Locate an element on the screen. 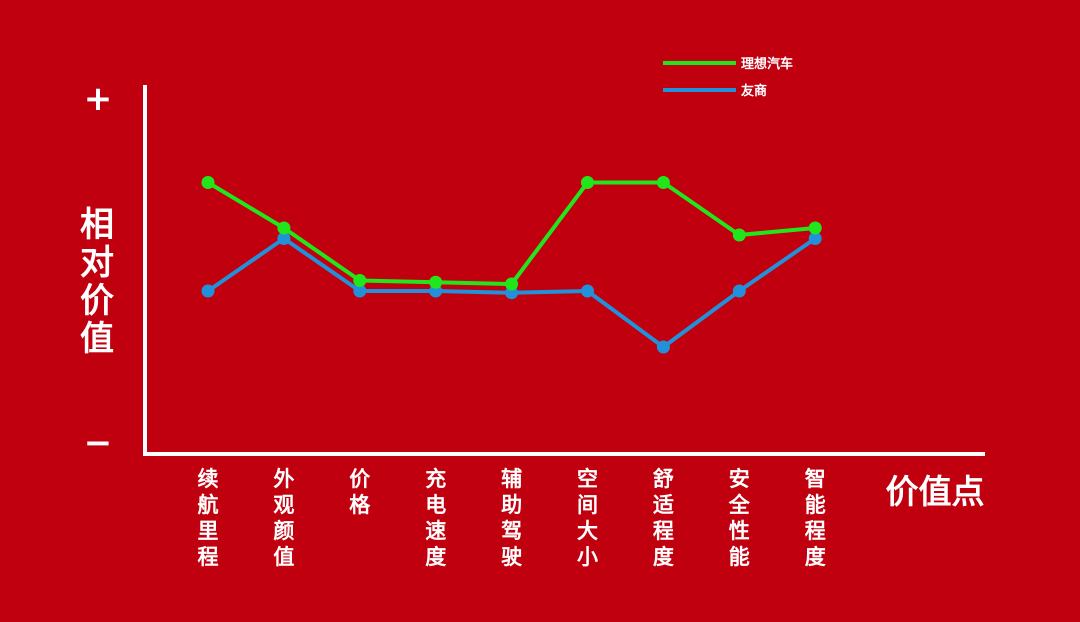 The height and width of the screenshot is (622, 1080). legend-label: 友商 is located at coordinates (754, 91).